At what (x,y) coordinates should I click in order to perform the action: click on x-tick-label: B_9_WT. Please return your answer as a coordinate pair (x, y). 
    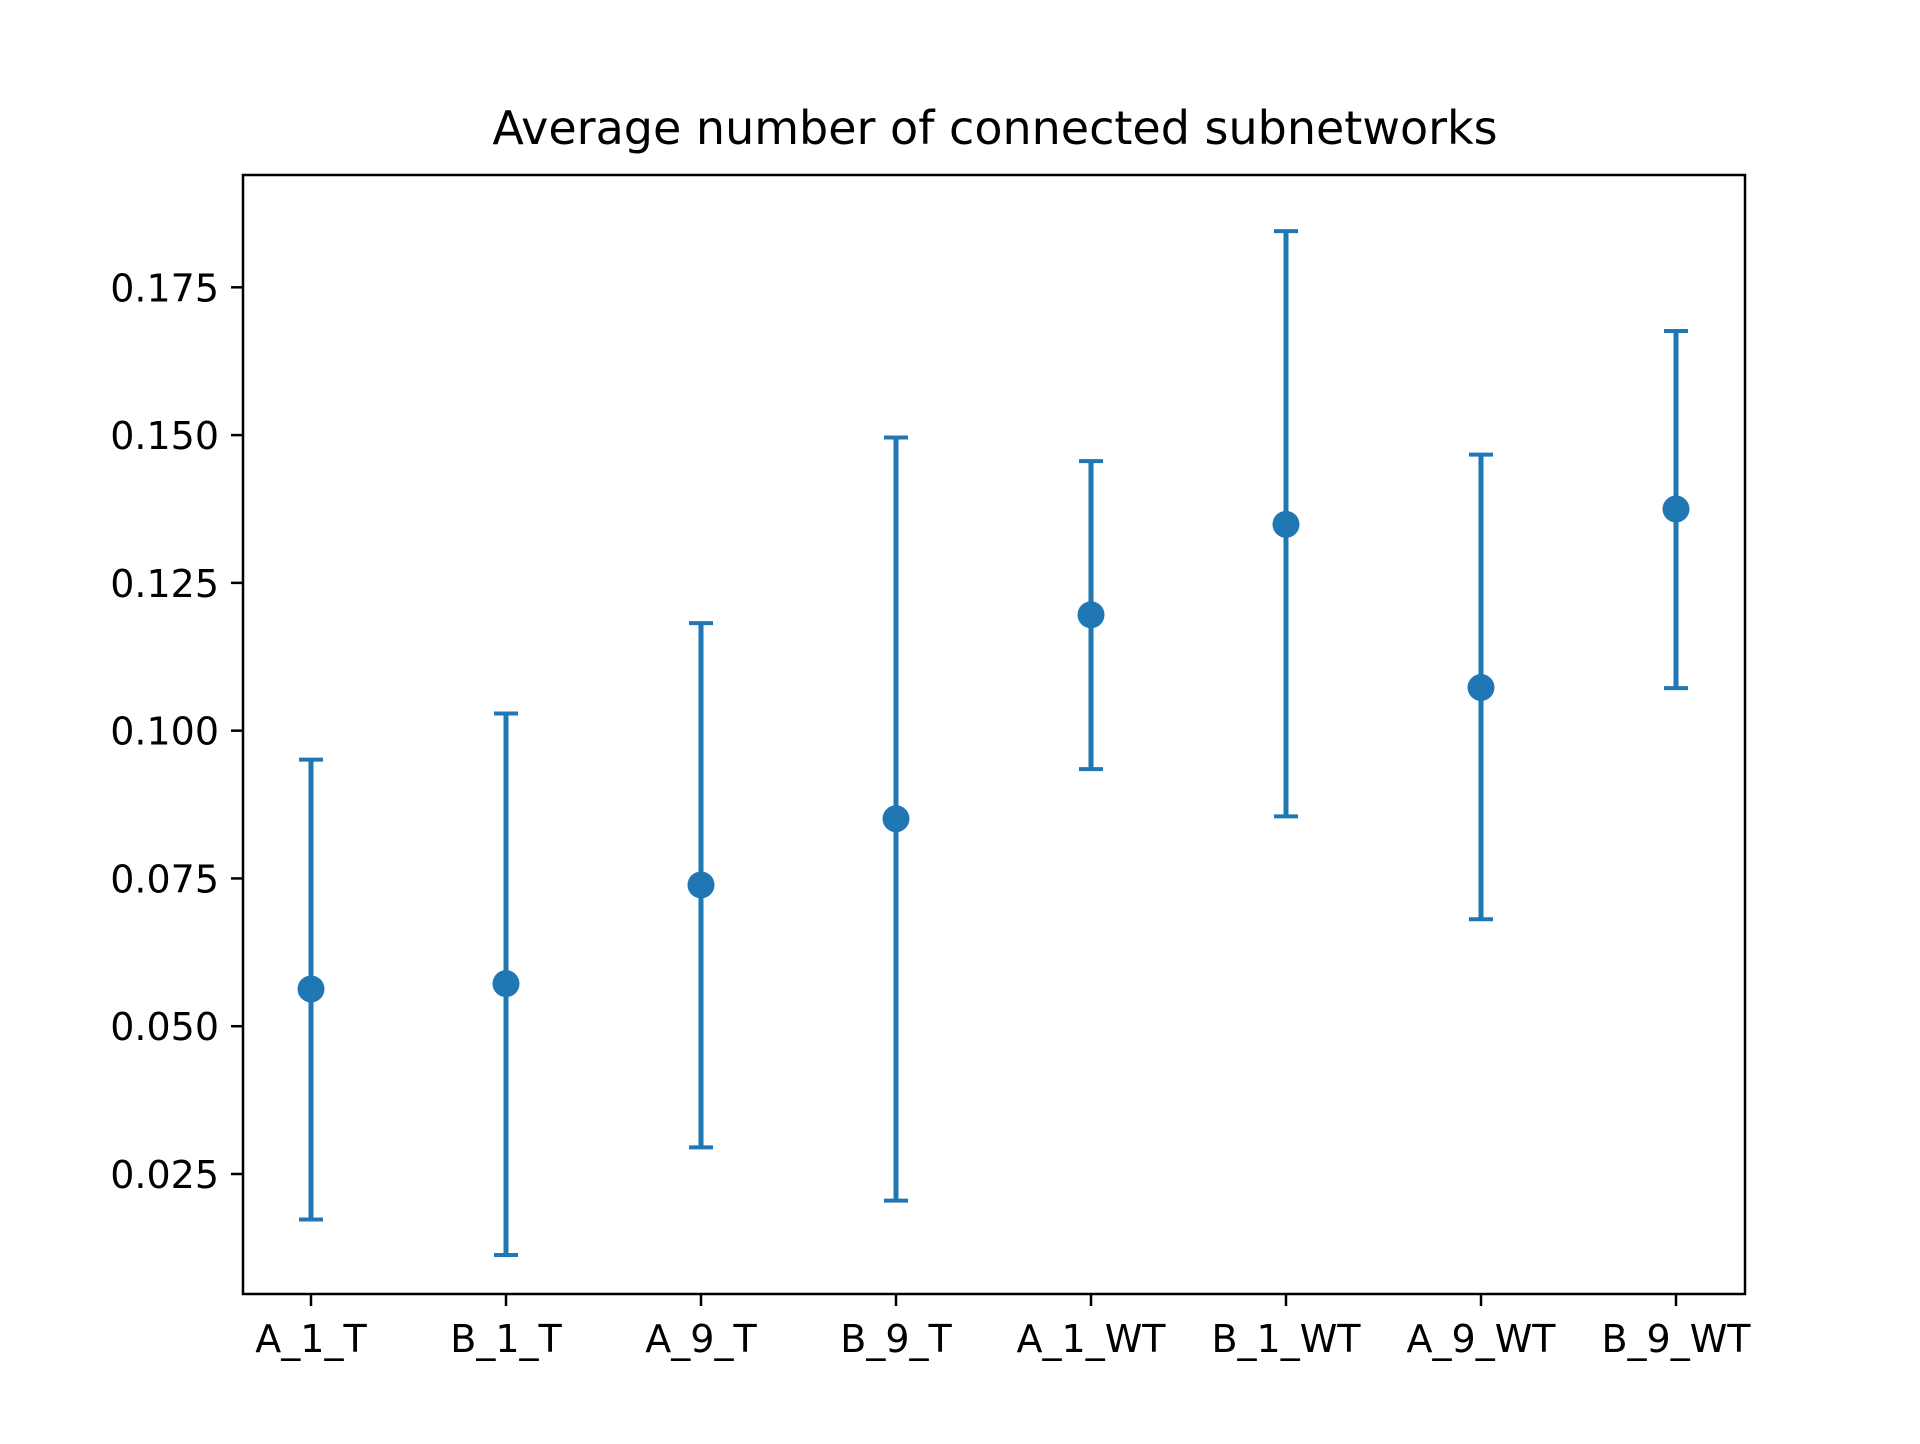
    Looking at the image, I should click on (1676, 1339).